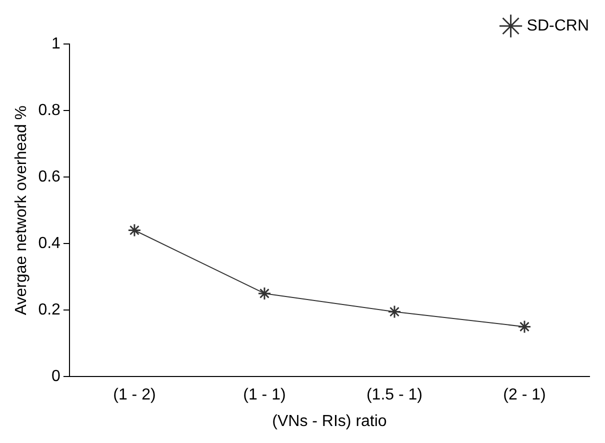 The image size is (605, 443). What do you see at coordinates (21, 210) in the screenshot?
I see `y-axis-title: Avergae network overhead %` at bounding box center [21, 210].